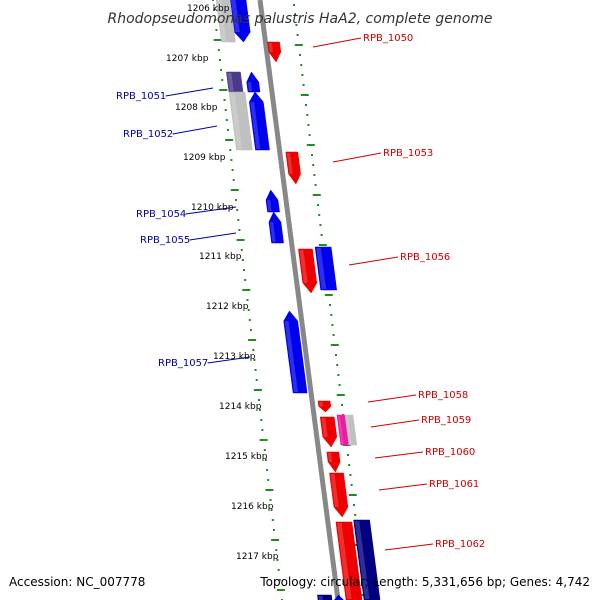 The width and height of the screenshot is (600, 600). Describe the element at coordinates (240, 407) in the screenshot. I see `kbp-label: 1214 kbp` at that location.